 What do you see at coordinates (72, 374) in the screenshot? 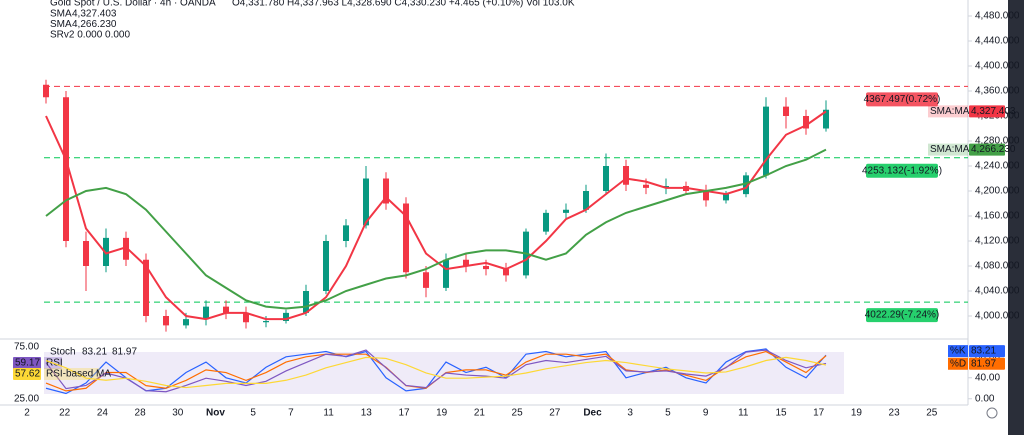
I see `legend-box` at bounding box center [72, 374].